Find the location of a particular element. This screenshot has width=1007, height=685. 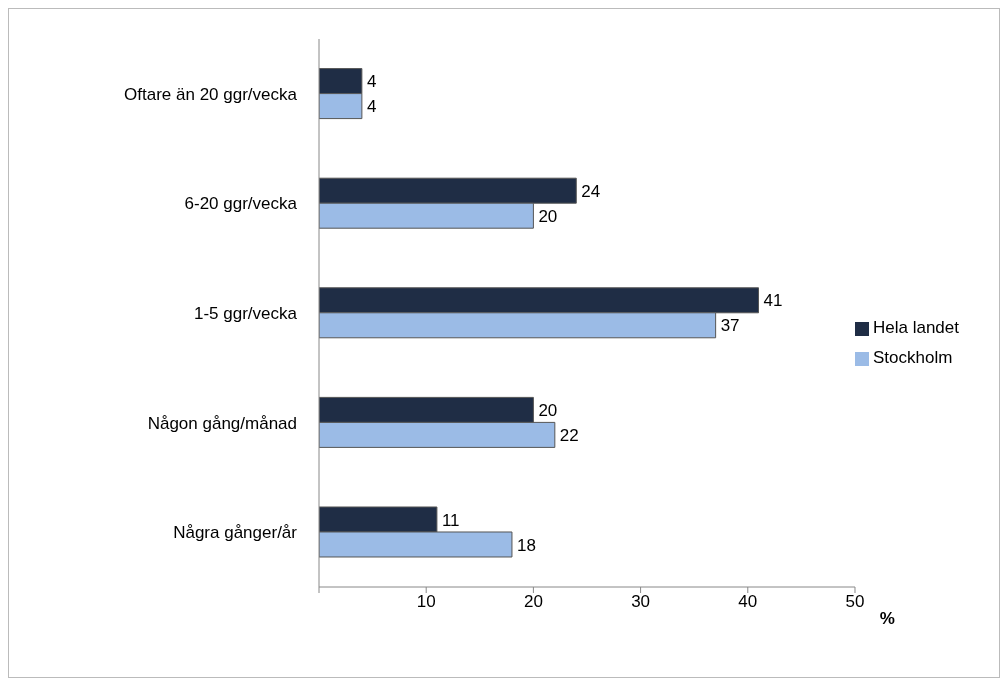

y-tick-label: Några gånger/år is located at coordinates (235, 533).